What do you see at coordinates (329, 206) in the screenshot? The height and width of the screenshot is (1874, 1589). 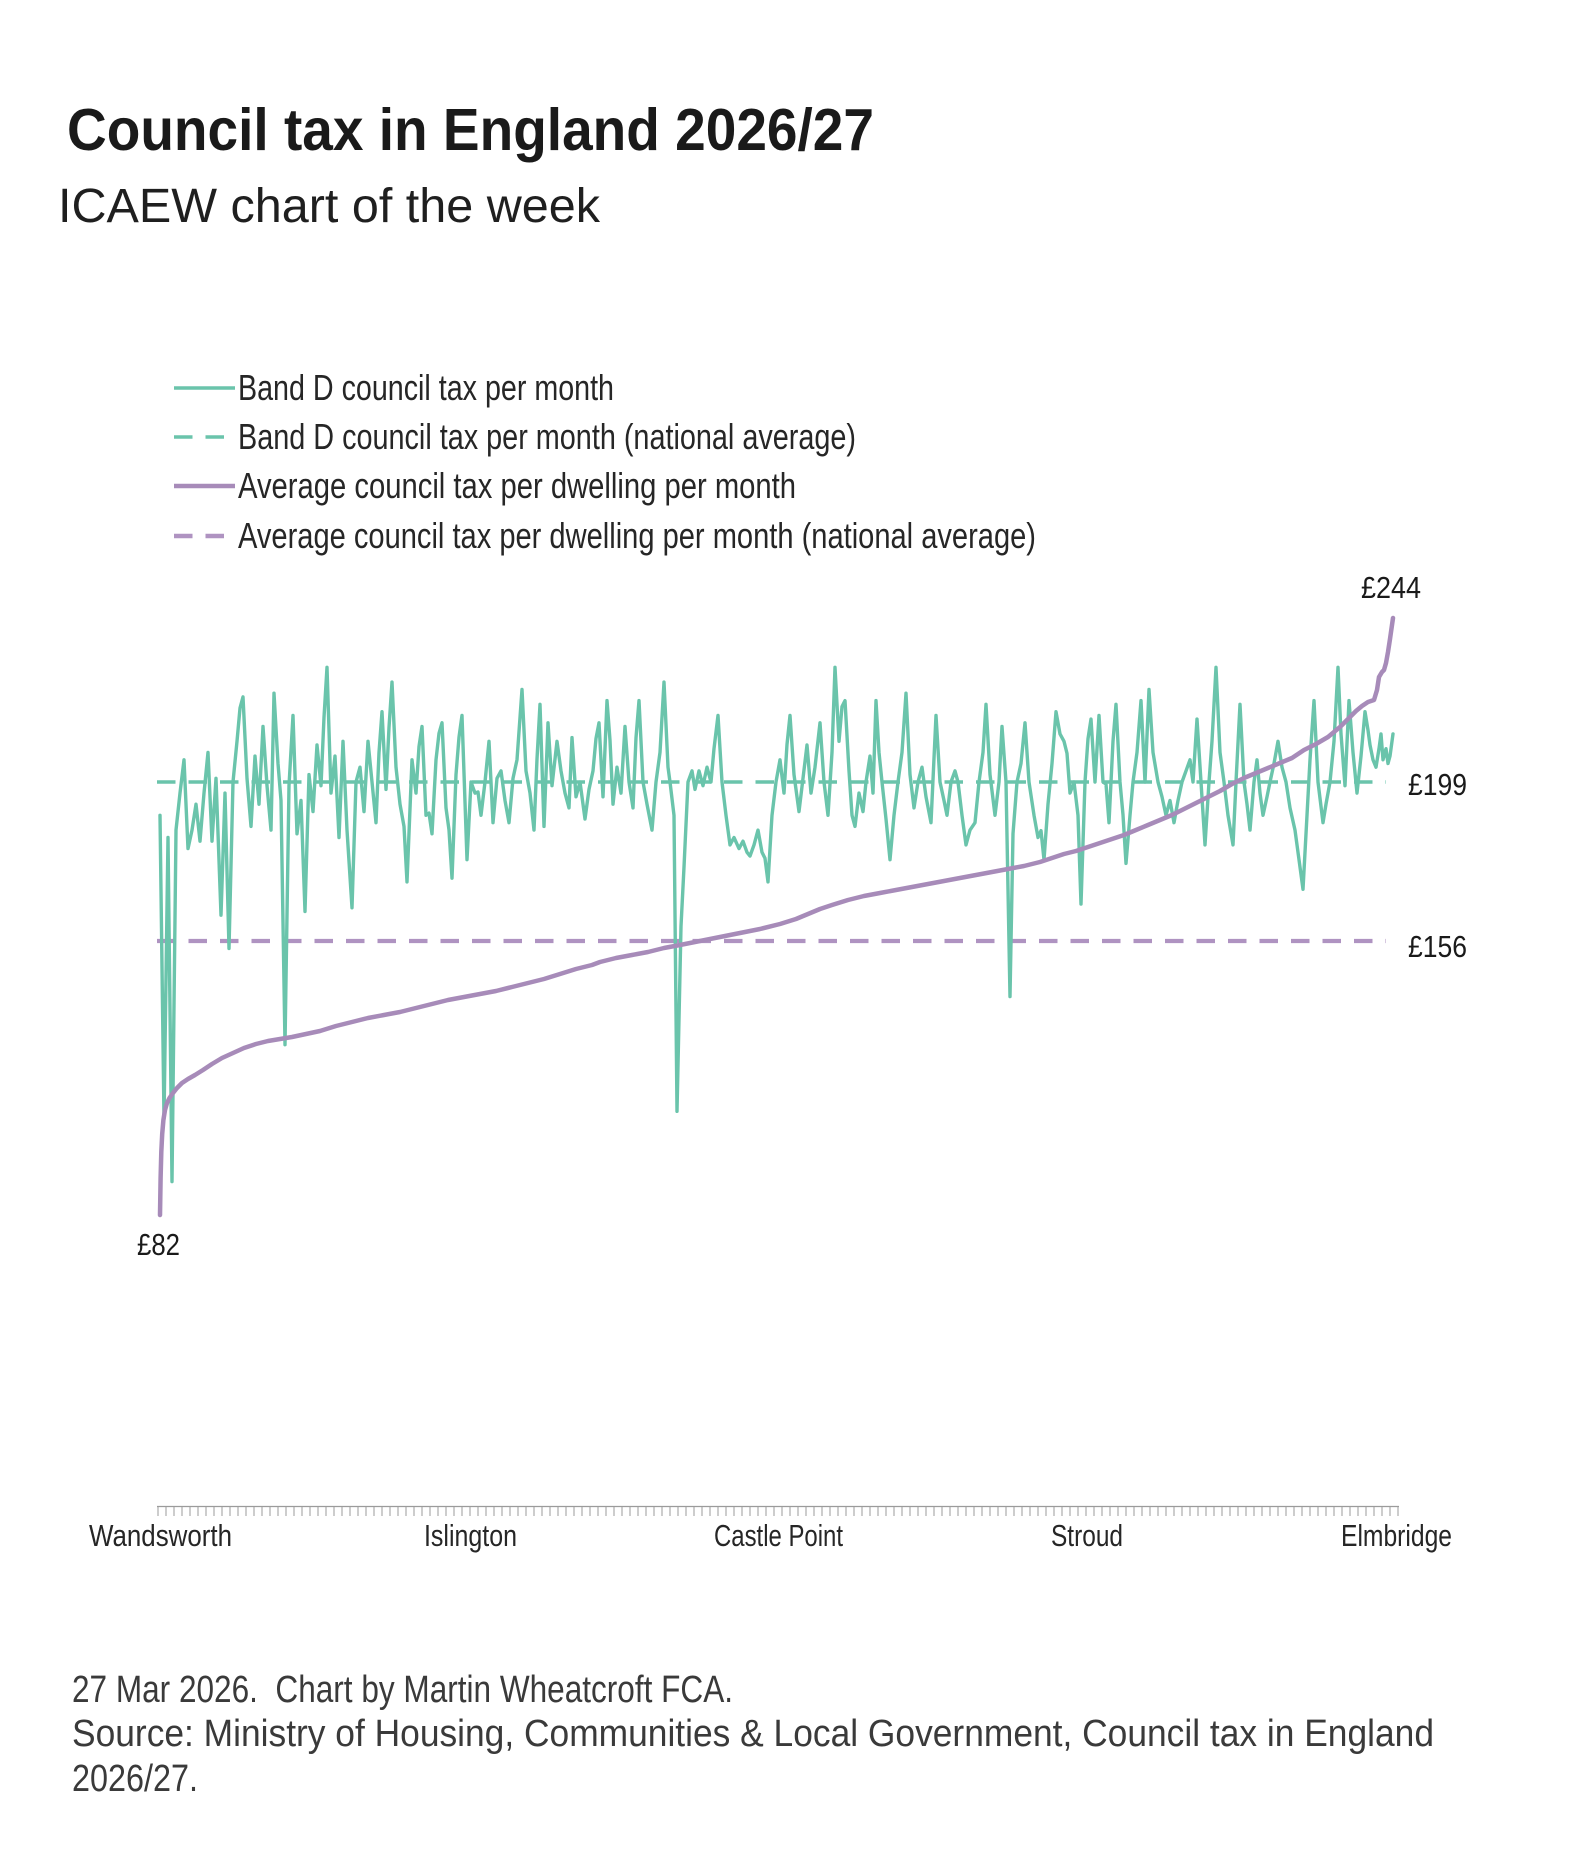 I see `svg-text: ICAEW chart of the week` at bounding box center [329, 206].